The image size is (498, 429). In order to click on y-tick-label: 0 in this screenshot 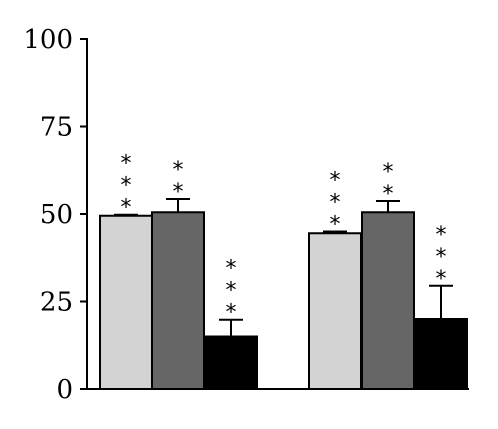, I will do `click(64, 390)`.